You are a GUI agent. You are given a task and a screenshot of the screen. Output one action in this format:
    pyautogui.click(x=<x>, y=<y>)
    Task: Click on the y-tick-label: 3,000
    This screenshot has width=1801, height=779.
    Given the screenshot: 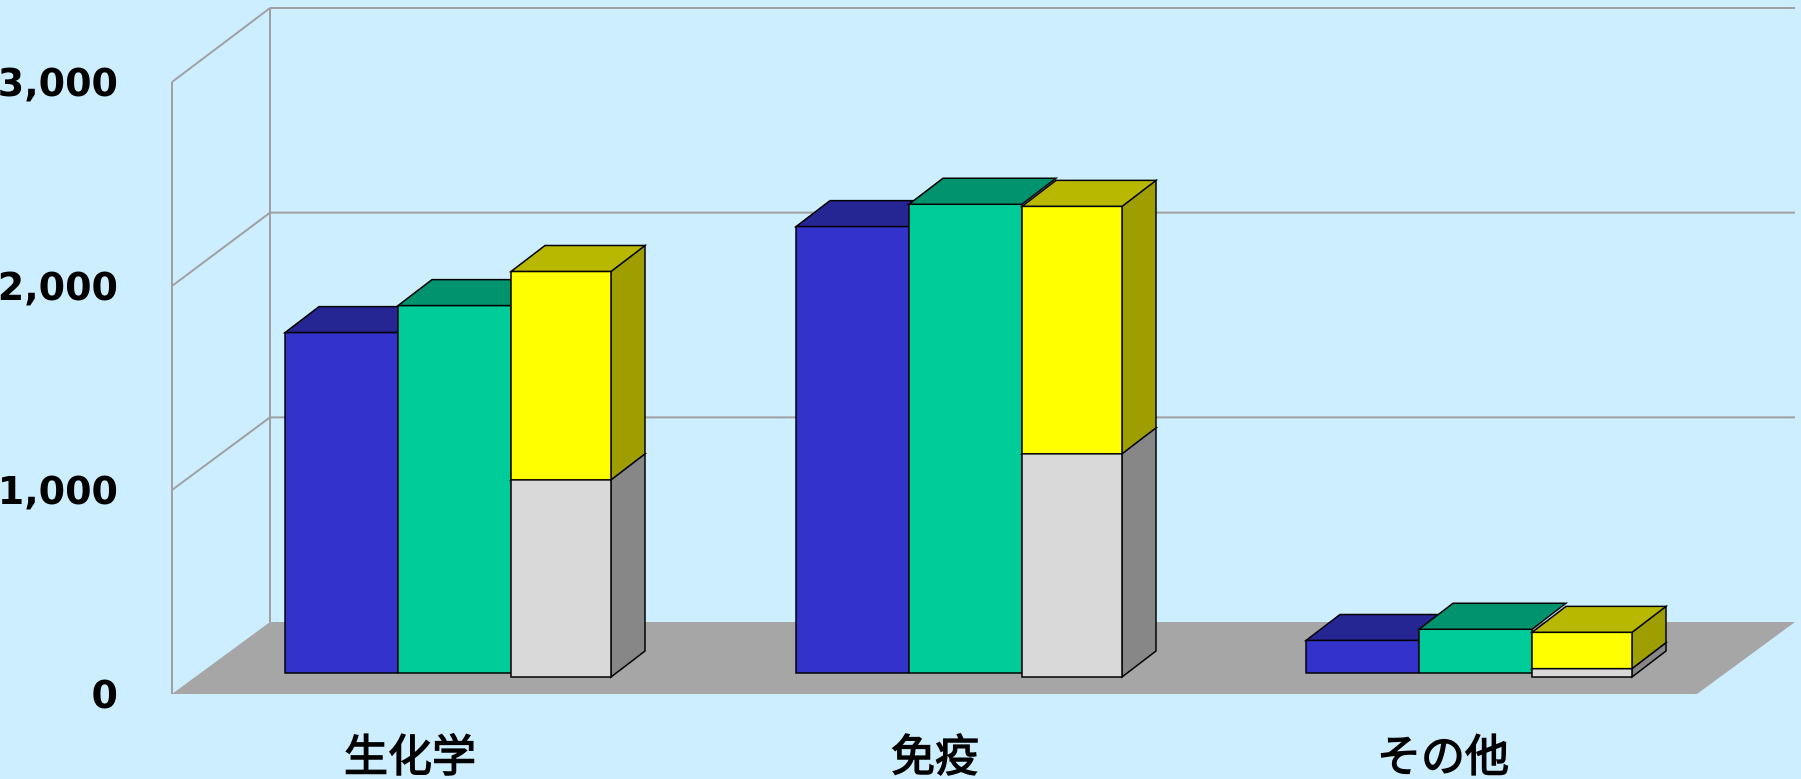 What is the action you would take?
    pyautogui.click(x=59, y=83)
    